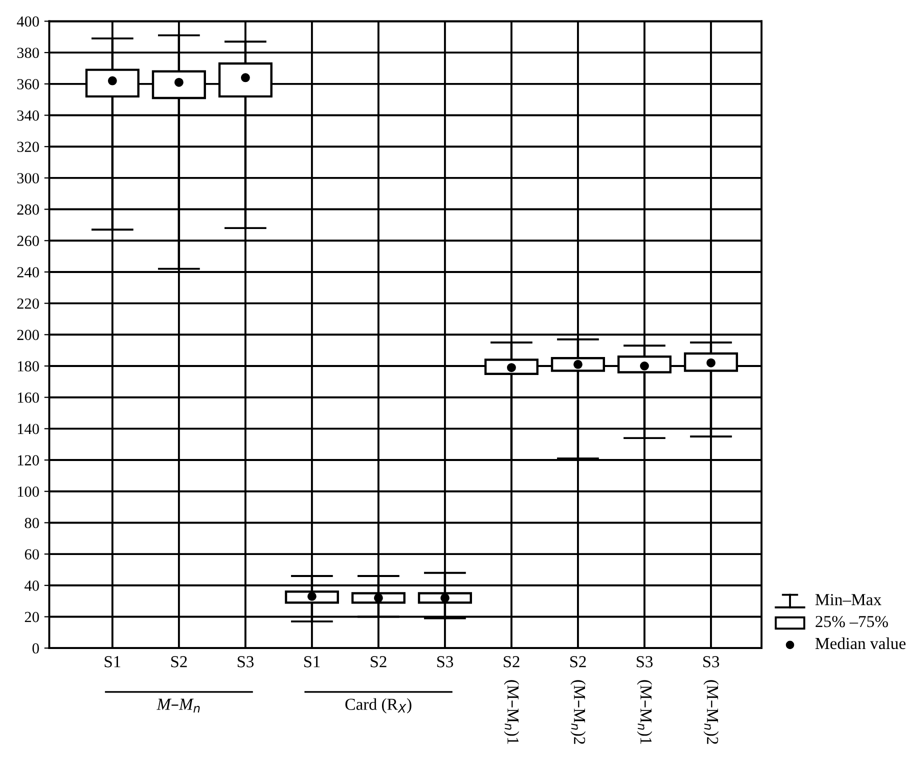 This screenshot has height=758, width=912. What do you see at coordinates (28, 491) in the screenshot?
I see `y-tick-label: 100` at bounding box center [28, 491].